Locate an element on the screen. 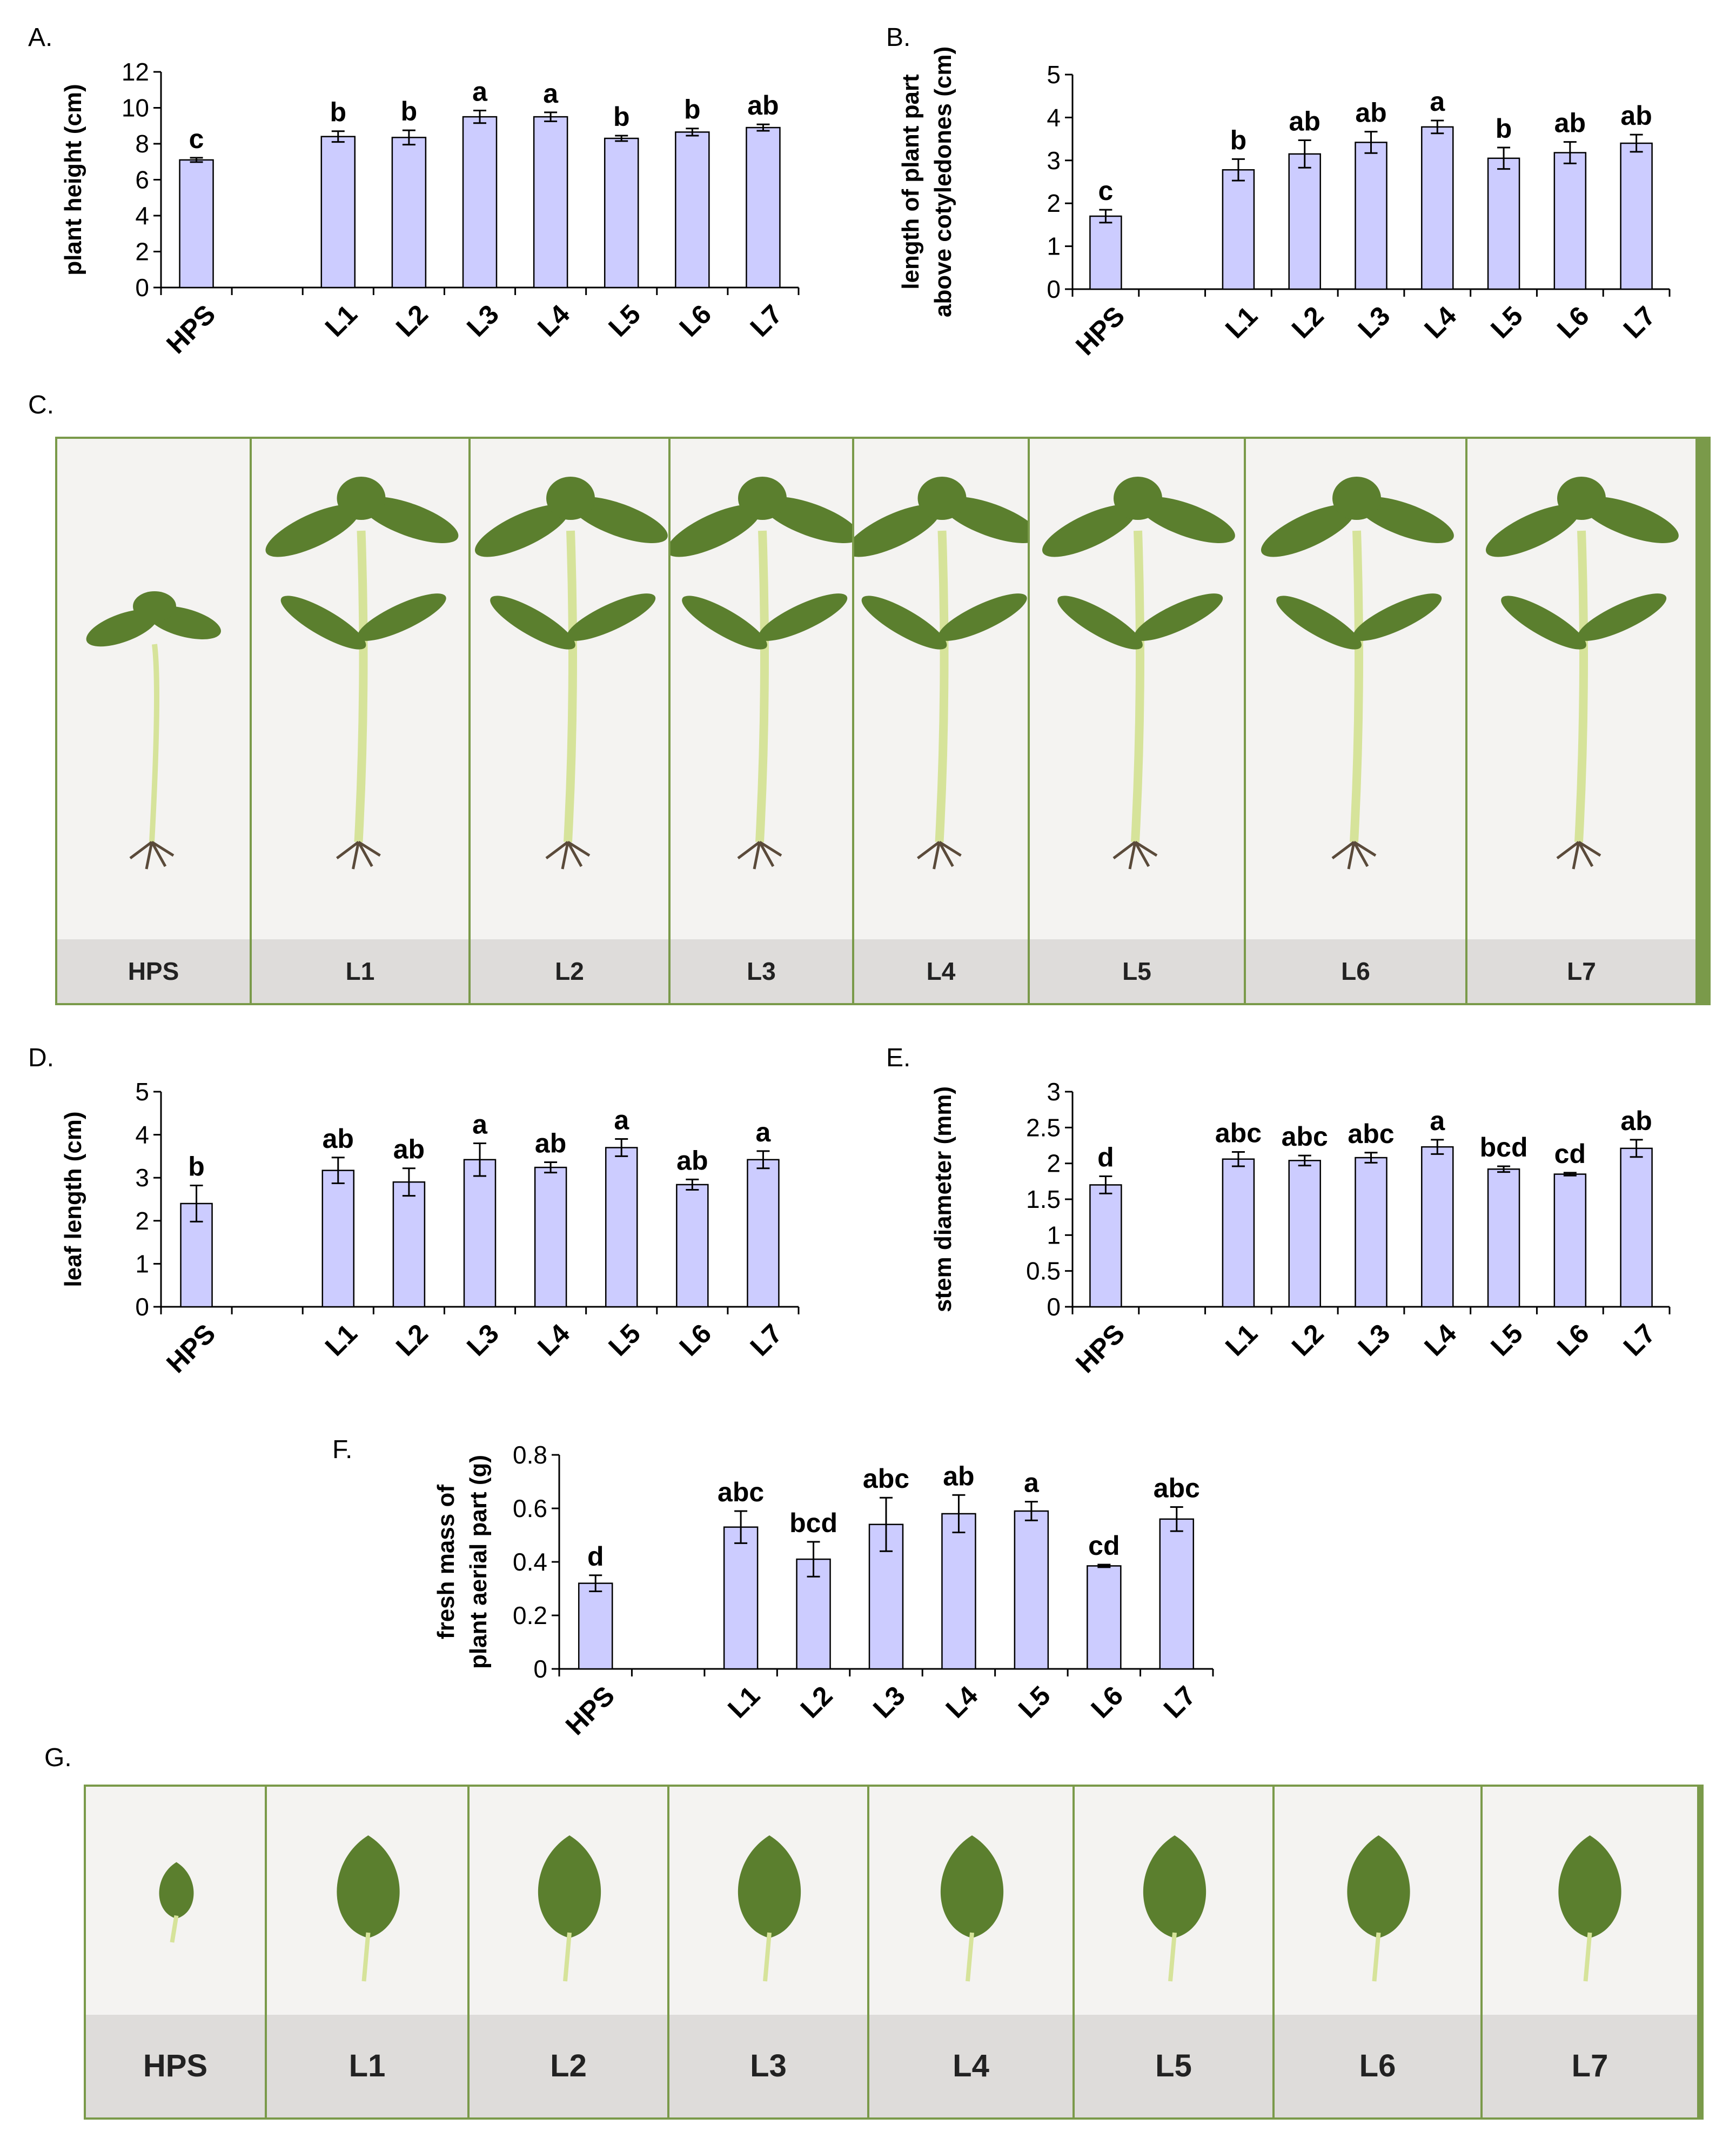  photo-label: L2 is located at coordinates (569, 2066).